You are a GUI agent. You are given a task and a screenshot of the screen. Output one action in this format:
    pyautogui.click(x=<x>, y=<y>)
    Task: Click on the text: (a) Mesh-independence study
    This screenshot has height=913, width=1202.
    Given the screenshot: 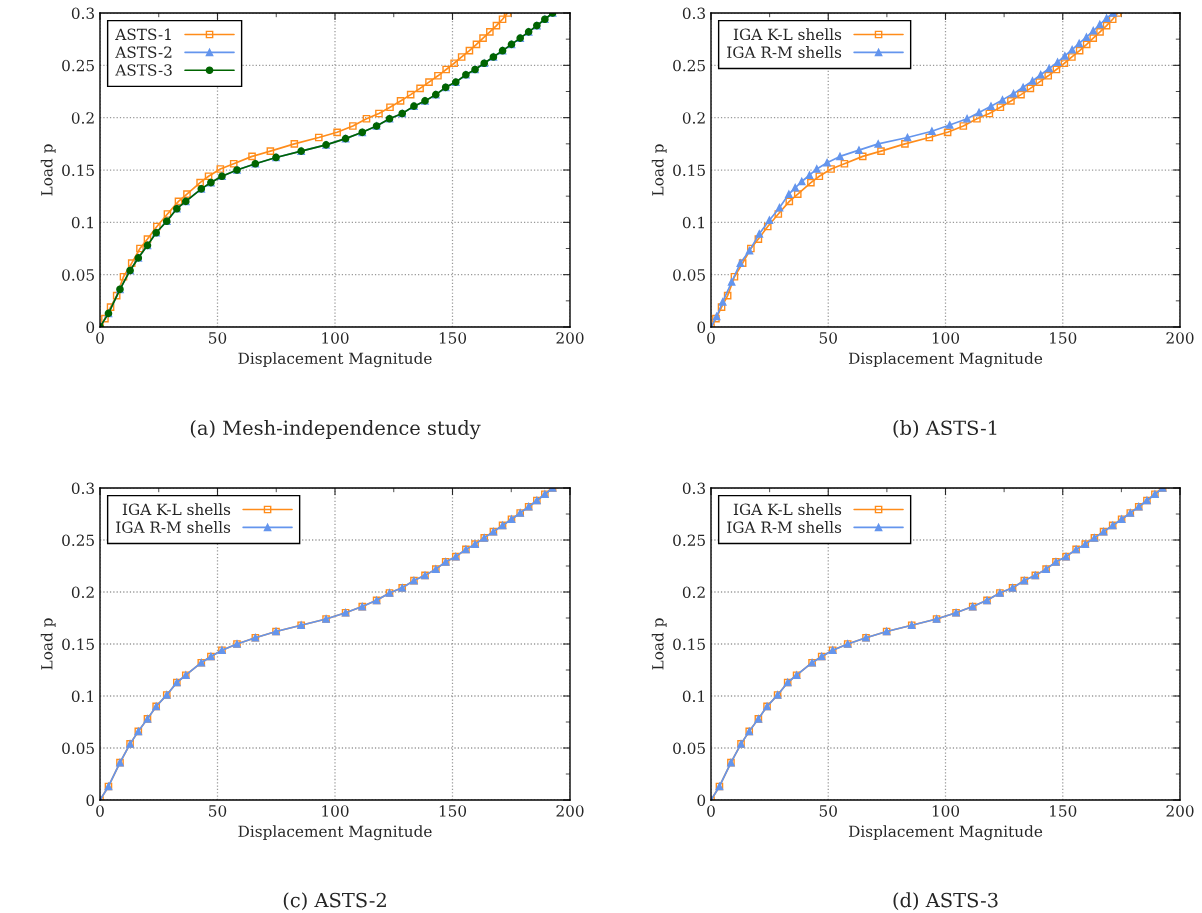 What is the action you would take?
    pyautogui.click(x=335, y=430)
    